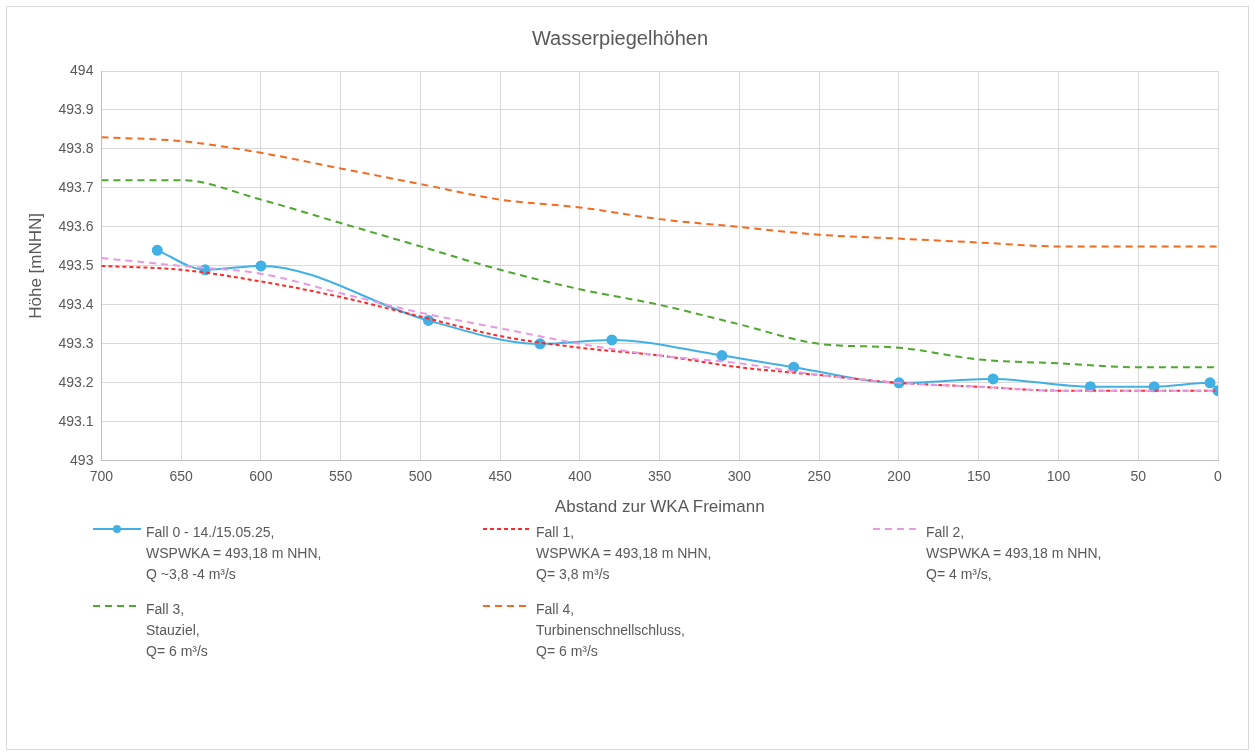 This screenshot has width=1255, height=756. Describe the element at coordinates (500, 476) in the screenshot. I see `x-tick-label: 450` at that location.